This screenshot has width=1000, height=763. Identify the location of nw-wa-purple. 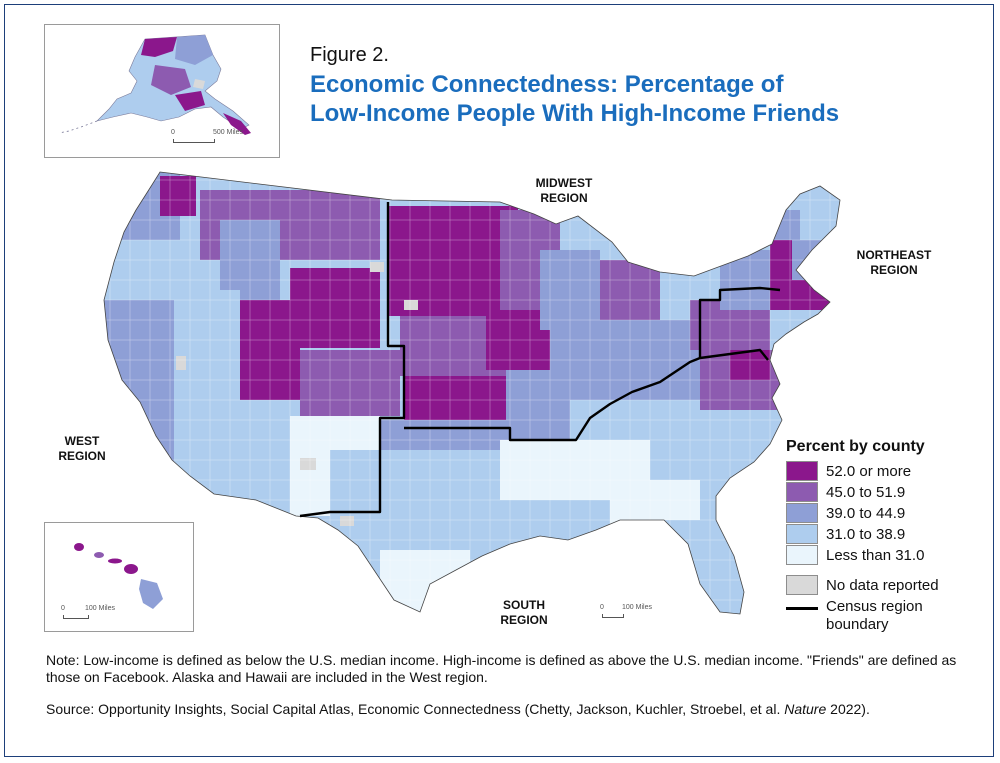
(178, 196).